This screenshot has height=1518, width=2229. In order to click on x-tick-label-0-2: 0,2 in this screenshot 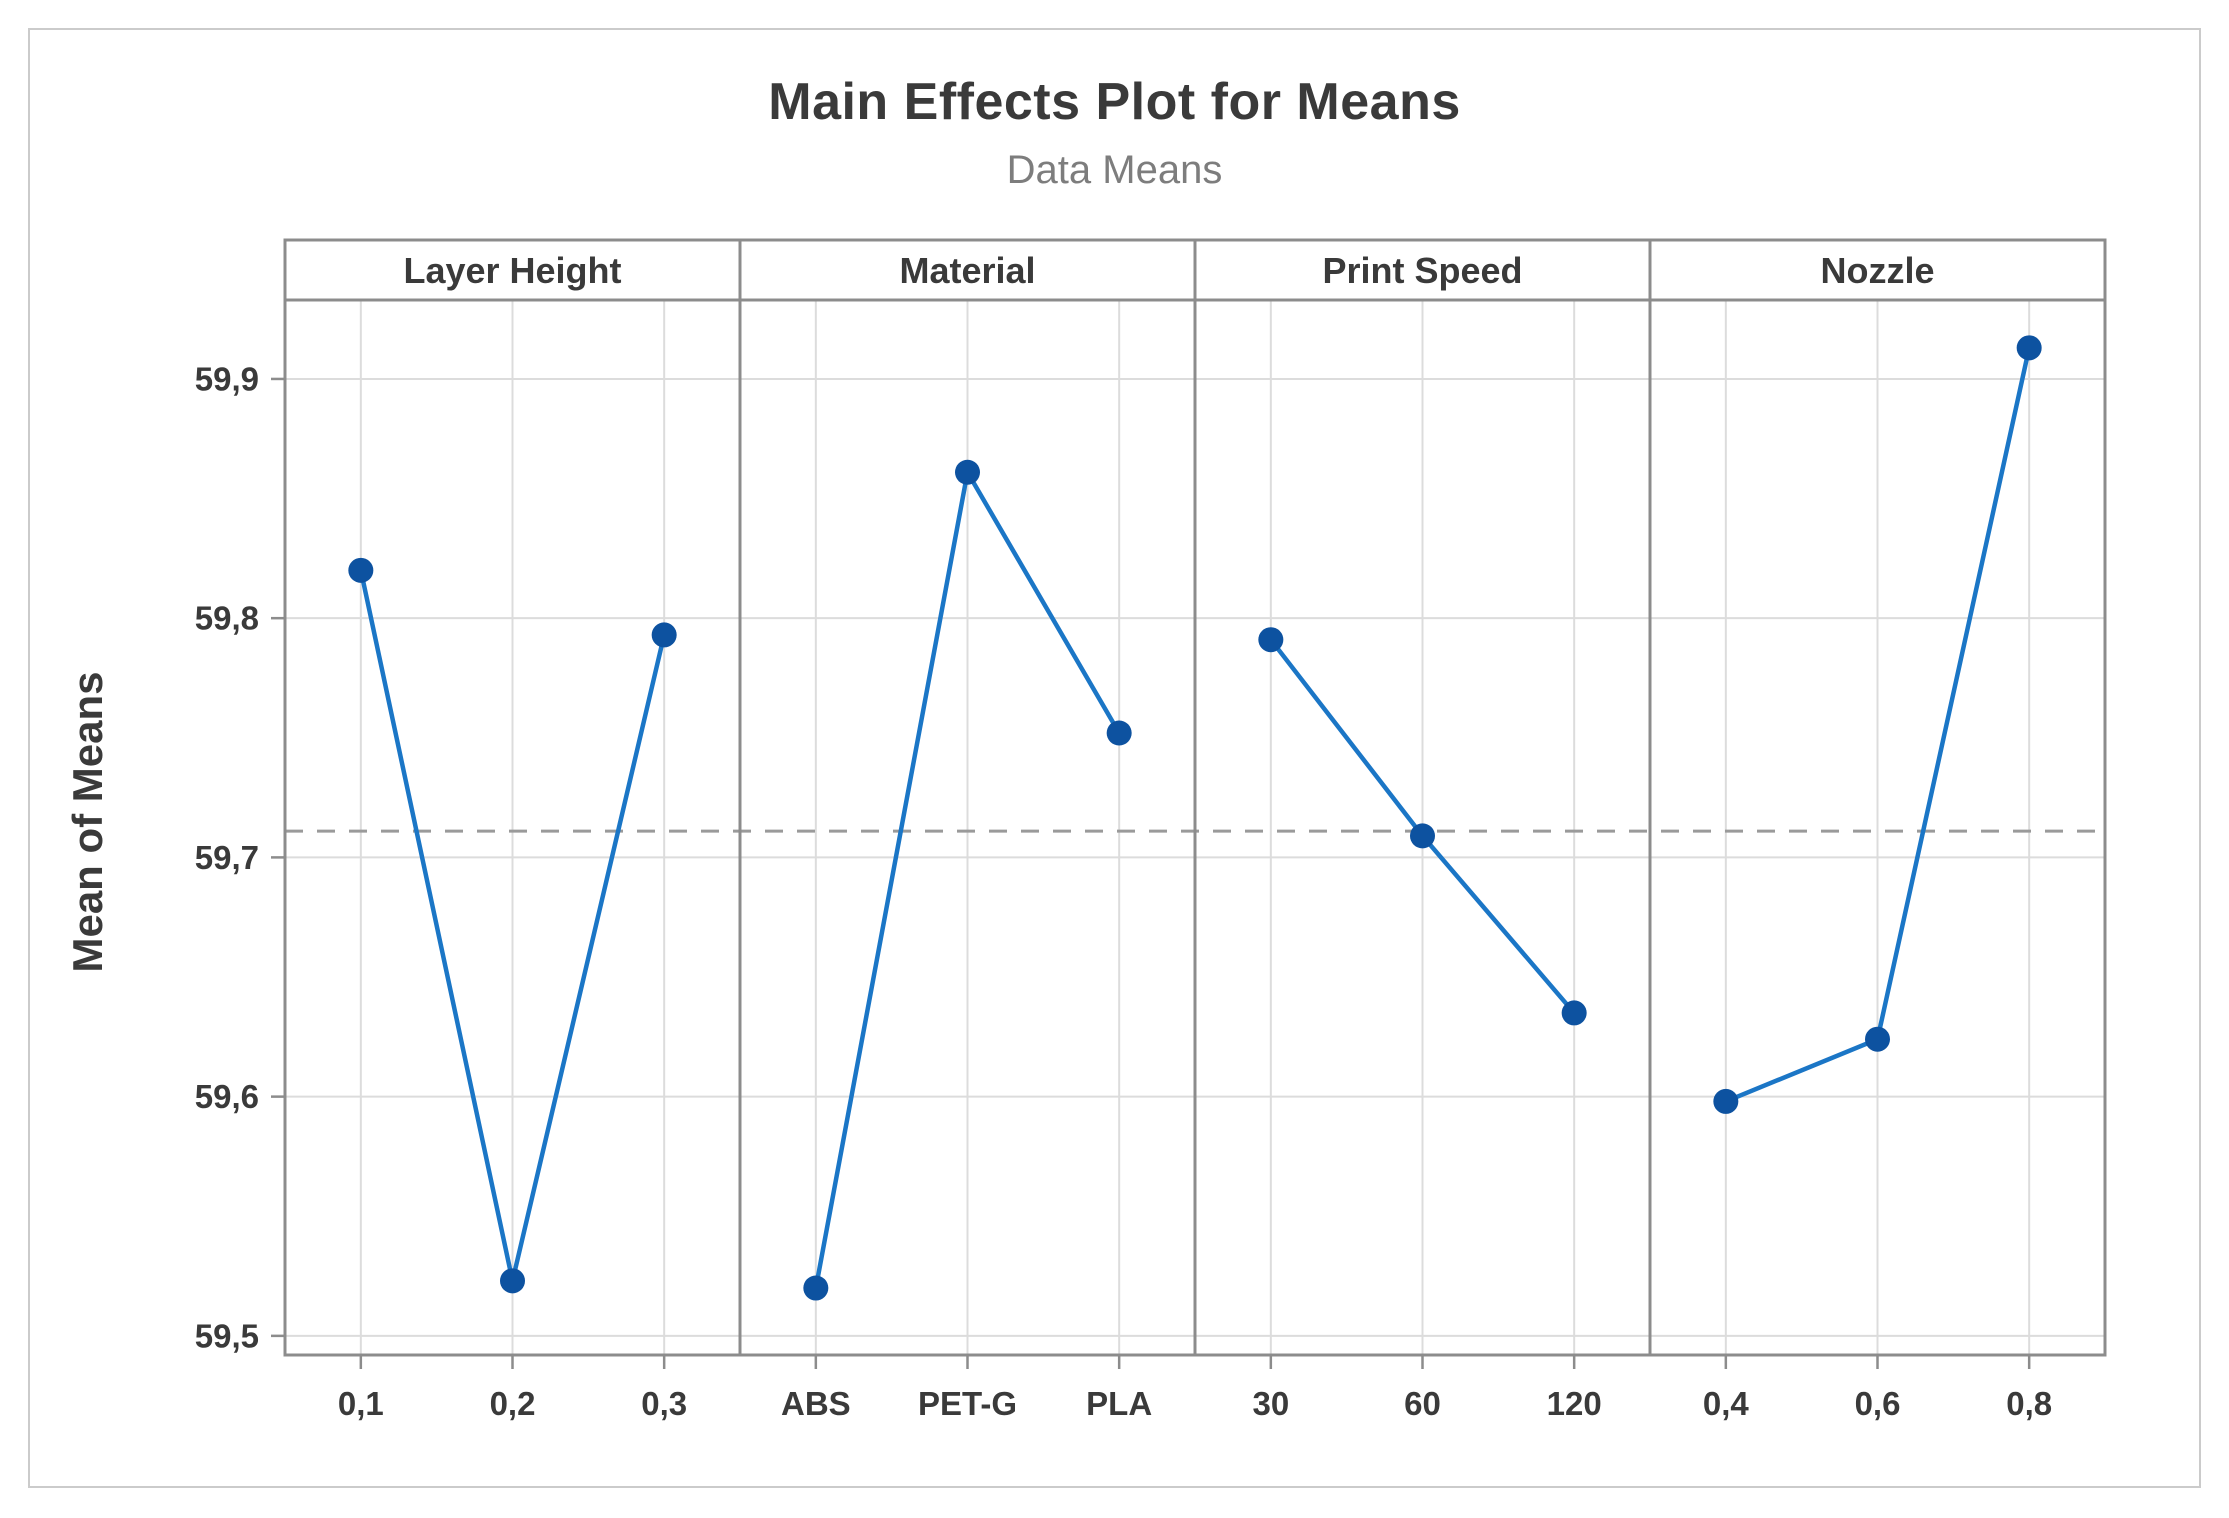, I will do `click(513, 1403)`.